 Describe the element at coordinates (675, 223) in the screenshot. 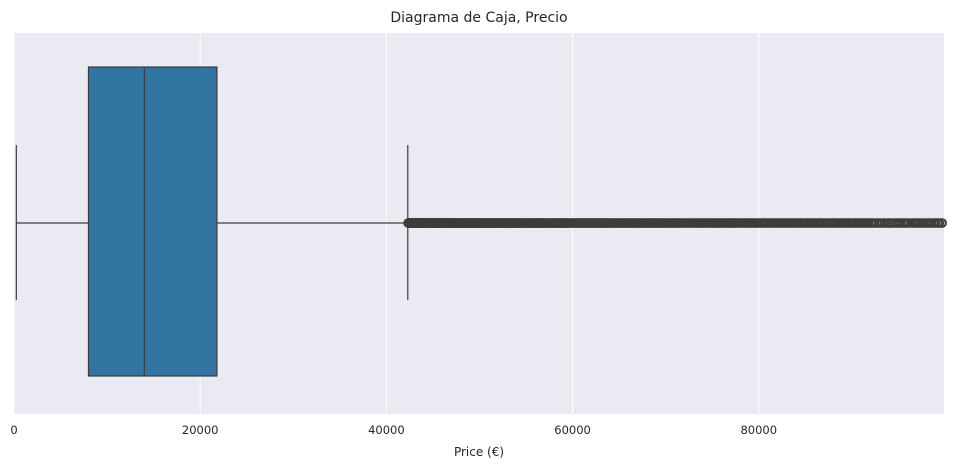

I see `outlier-points` at that location.